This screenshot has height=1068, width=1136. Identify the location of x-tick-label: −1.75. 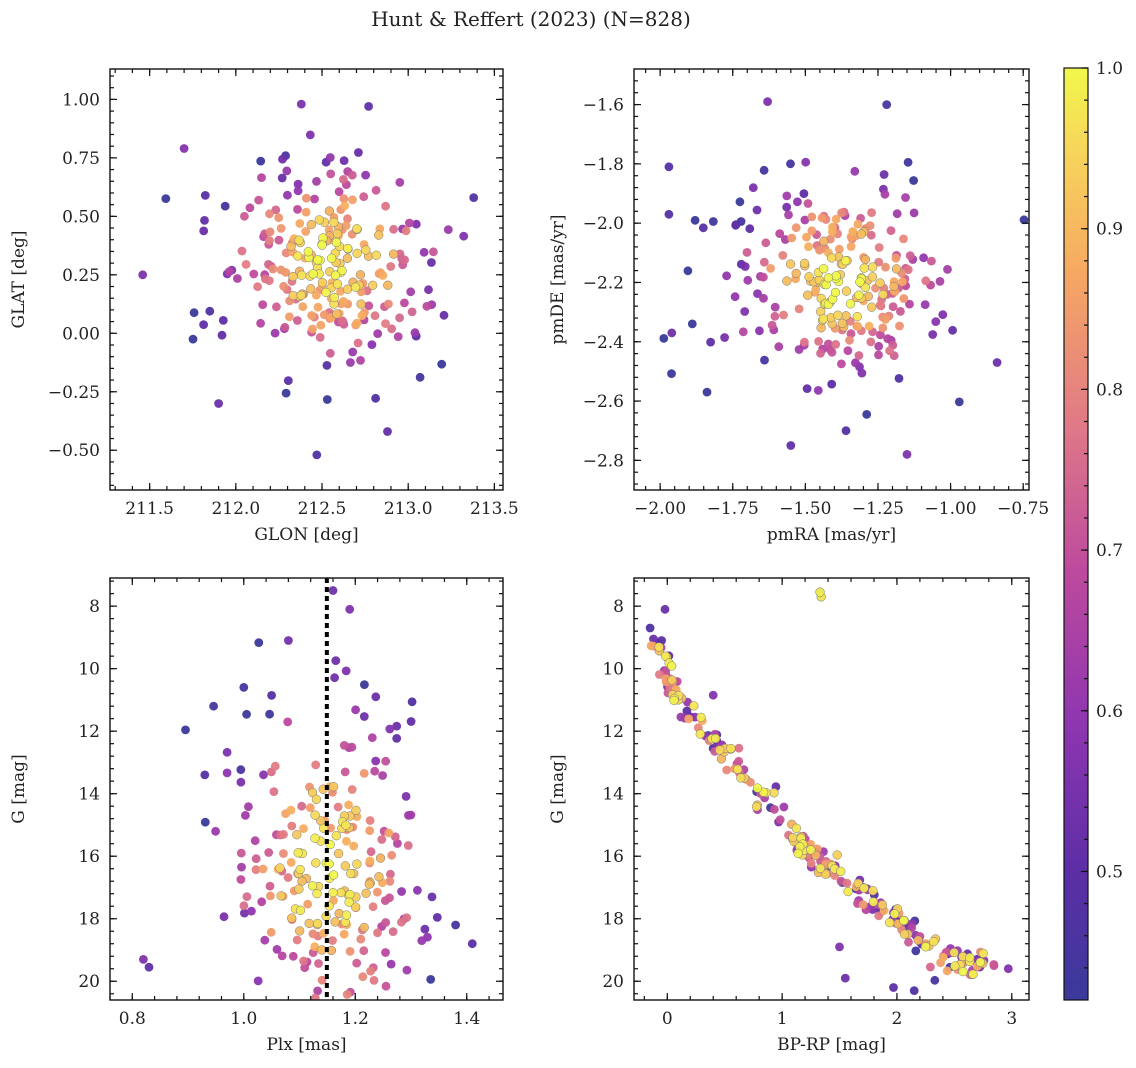
(733, 509).